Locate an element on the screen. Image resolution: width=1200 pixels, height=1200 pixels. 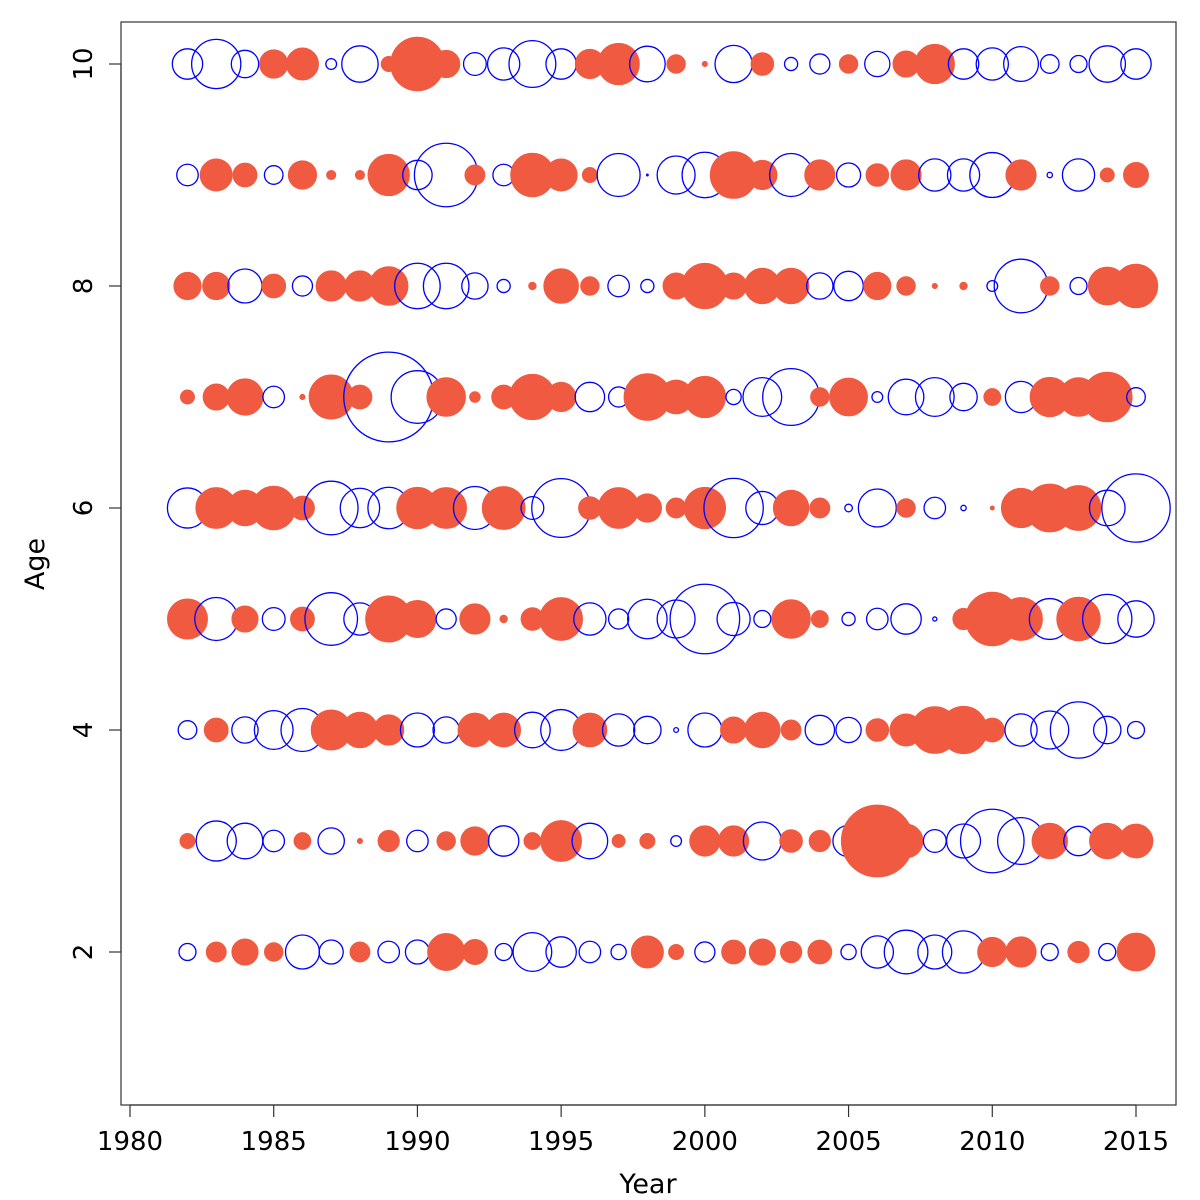
x-tick-label: 1995 is located at coordinates (561, 1142).